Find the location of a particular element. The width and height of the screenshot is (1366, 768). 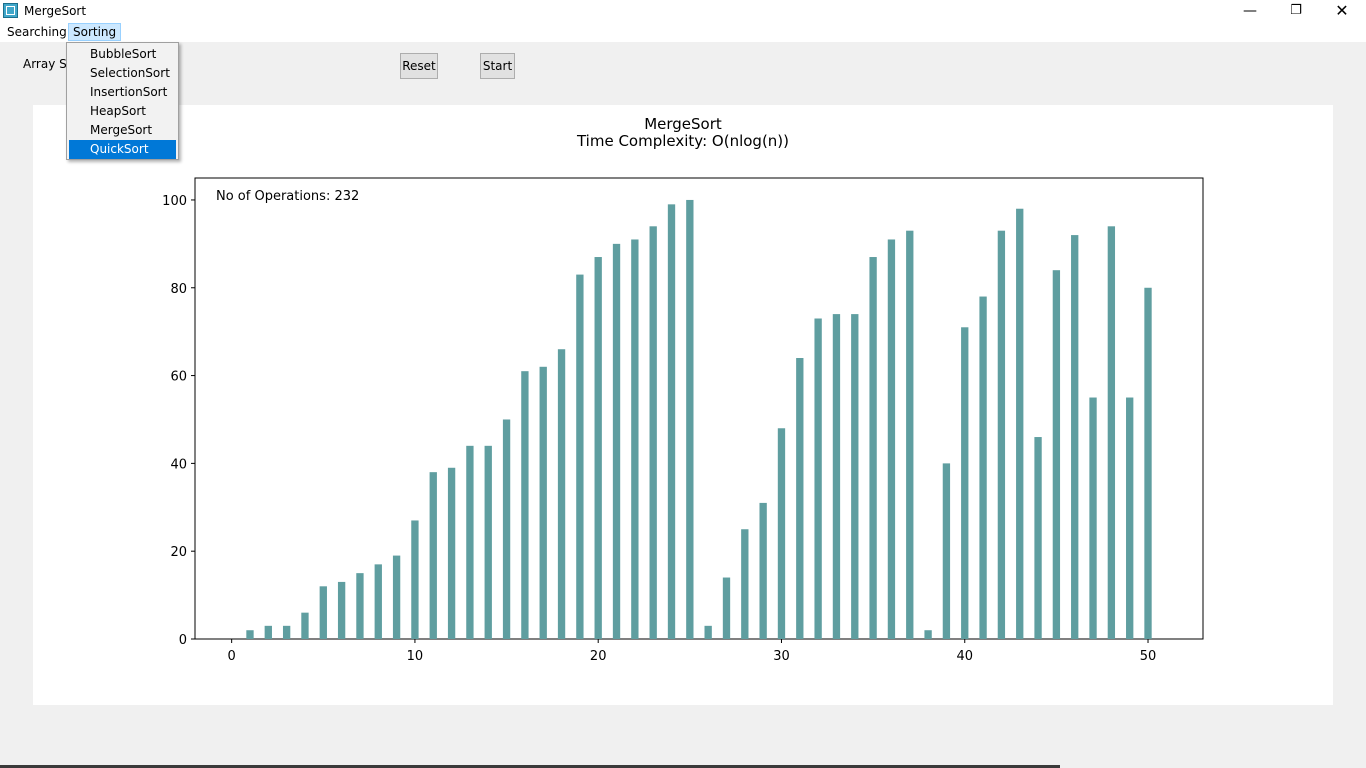

y-tick-label: 100 is located at coordinates (174, 201).